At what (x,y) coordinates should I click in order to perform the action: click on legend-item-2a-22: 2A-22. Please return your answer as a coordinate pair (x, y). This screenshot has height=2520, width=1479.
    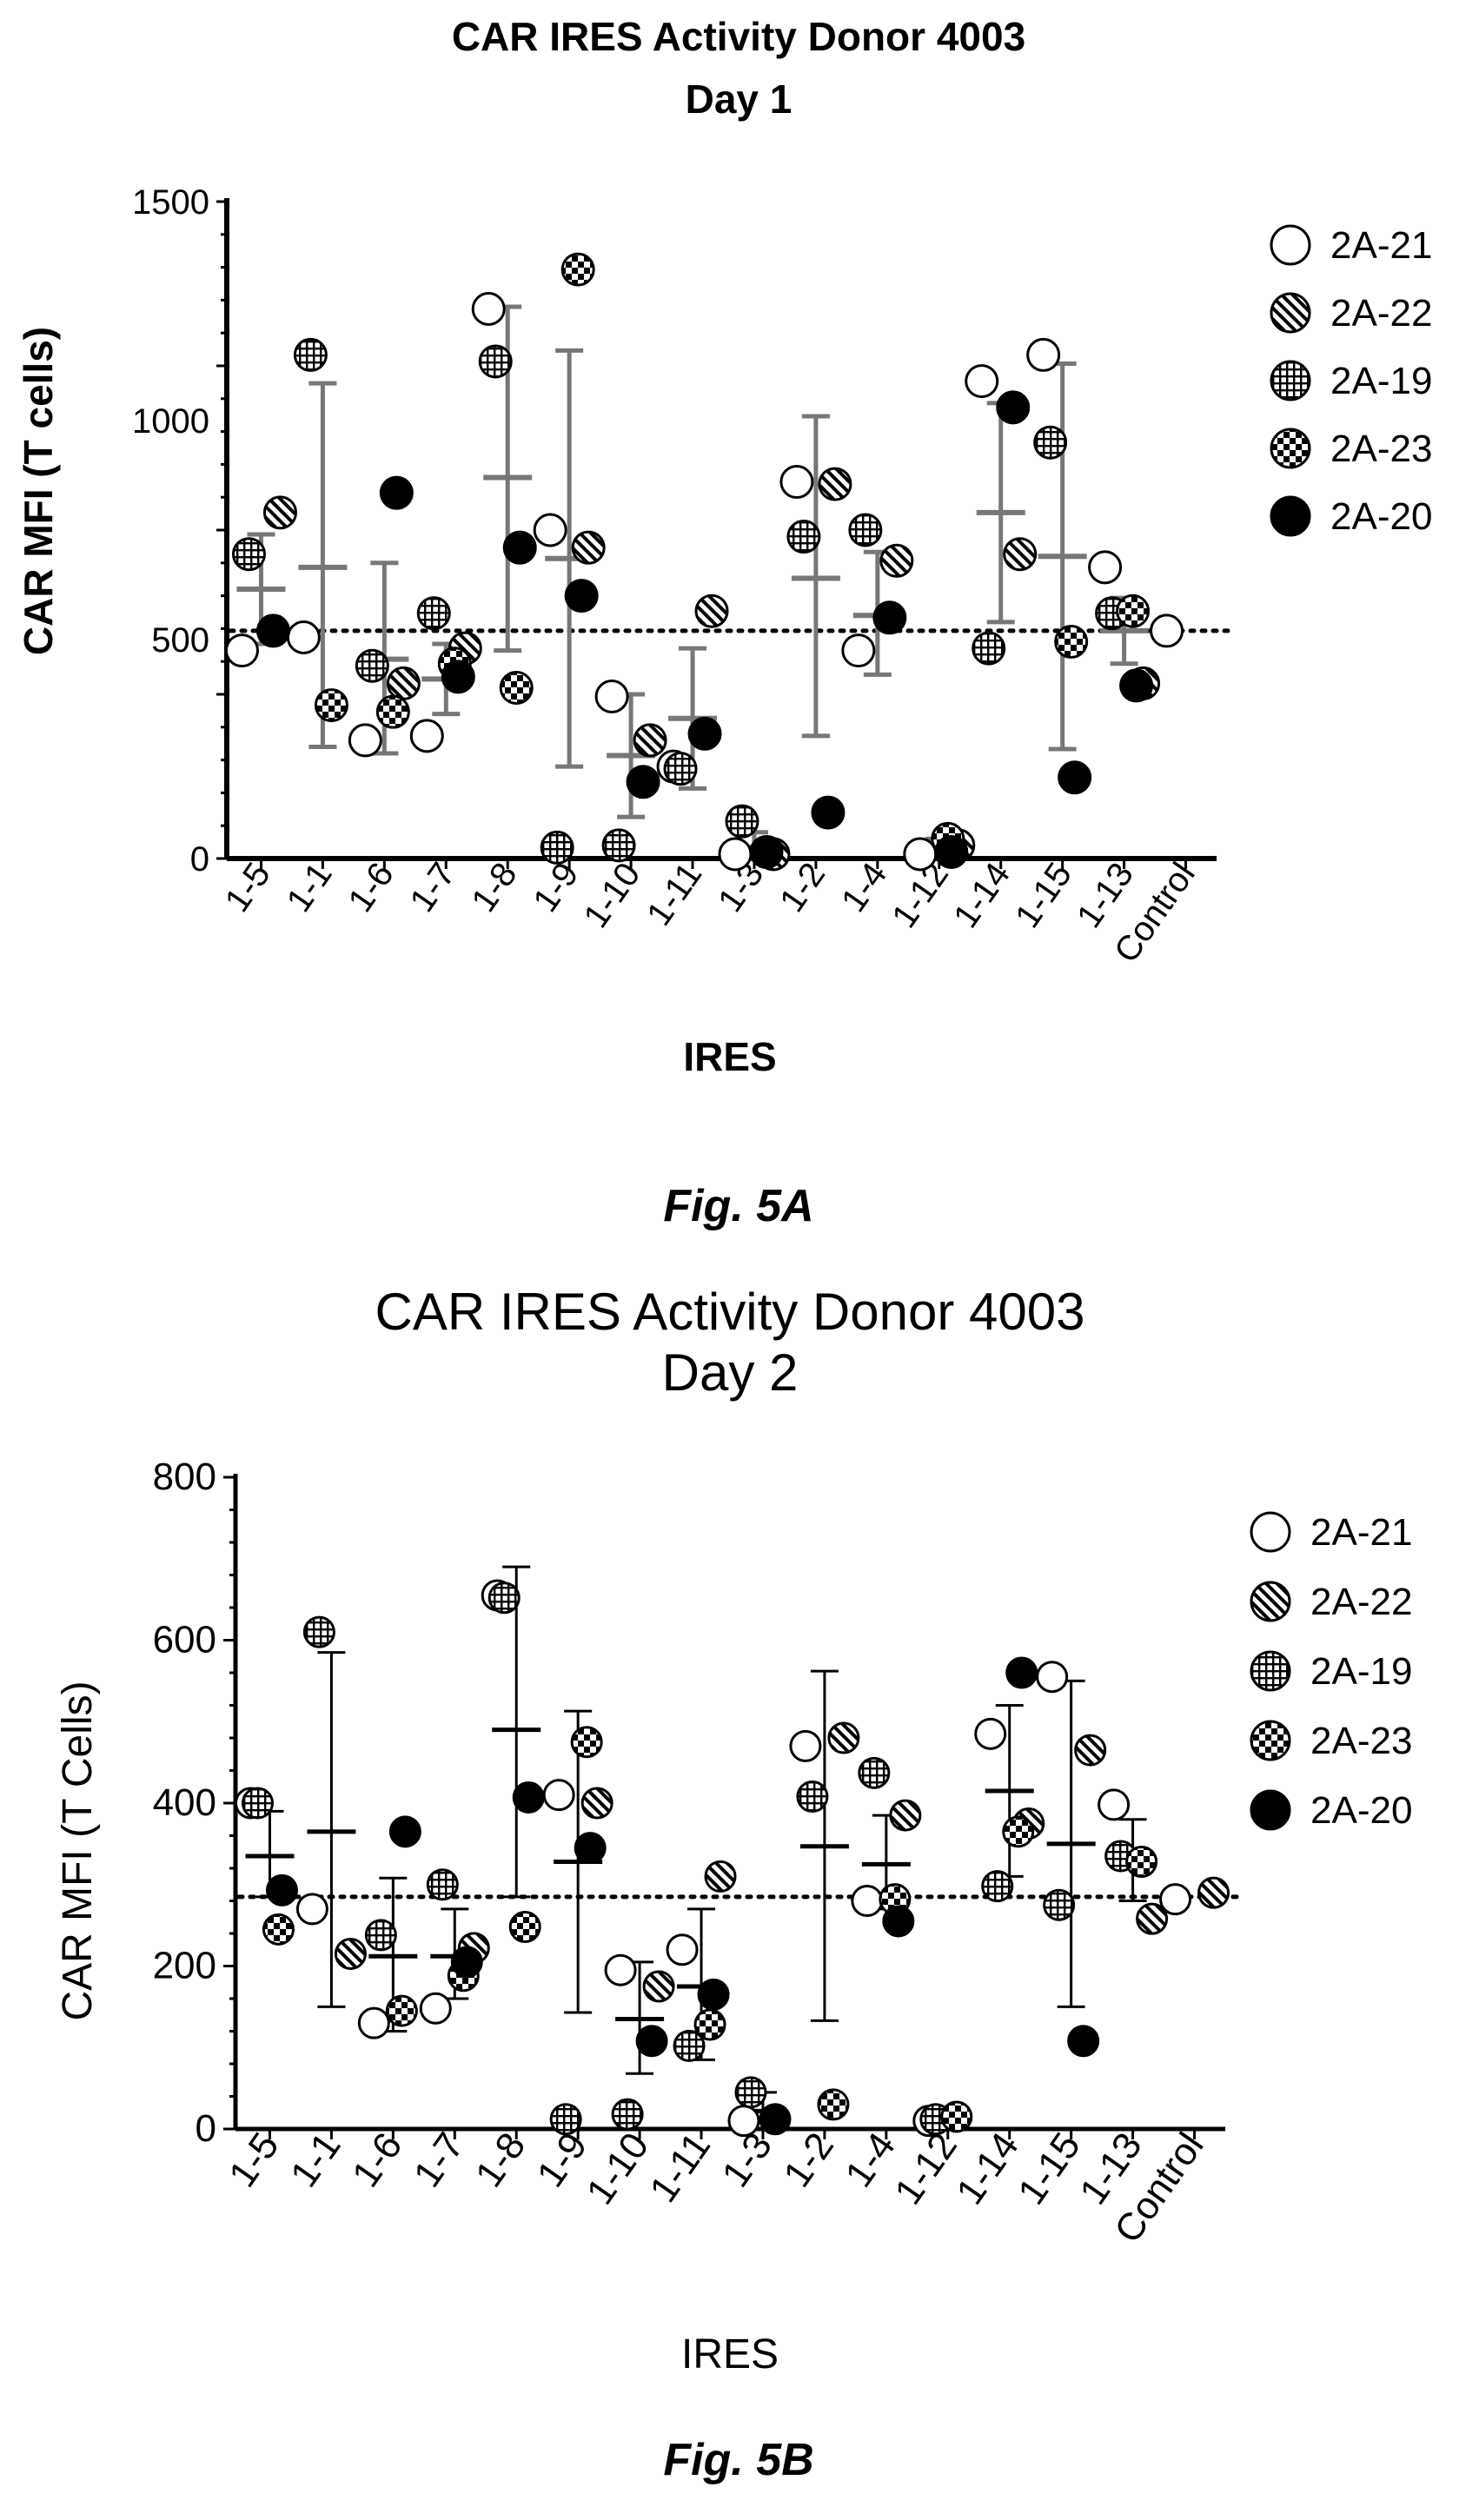
    Looking at the image, I should click on (1351, 313).